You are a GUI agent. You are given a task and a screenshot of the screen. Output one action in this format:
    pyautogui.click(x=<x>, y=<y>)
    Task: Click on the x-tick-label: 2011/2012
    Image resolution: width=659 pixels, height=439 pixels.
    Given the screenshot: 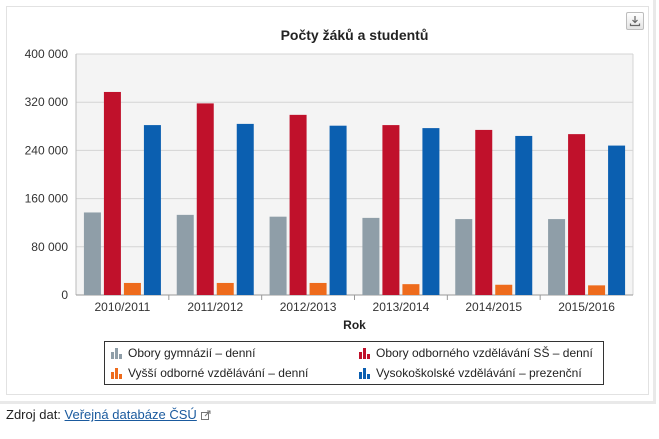 What is the action you would take?
    pyautogui.click(x=215, y=307)
    